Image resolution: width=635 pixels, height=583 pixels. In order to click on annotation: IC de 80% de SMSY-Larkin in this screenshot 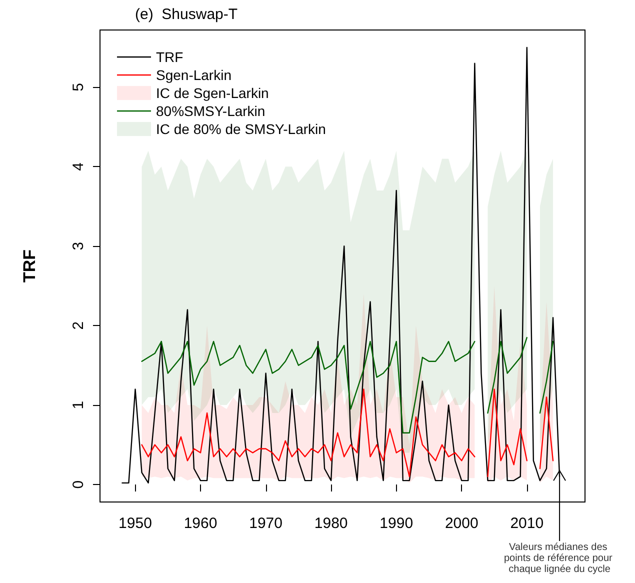, I will do `click(241, 129)`.